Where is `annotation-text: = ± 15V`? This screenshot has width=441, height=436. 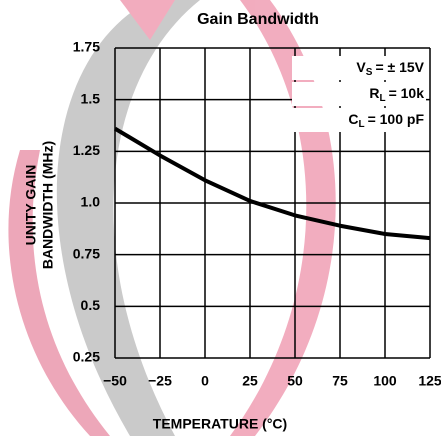
annotation-text: = ± 15V is located at coordinates (399, 67).